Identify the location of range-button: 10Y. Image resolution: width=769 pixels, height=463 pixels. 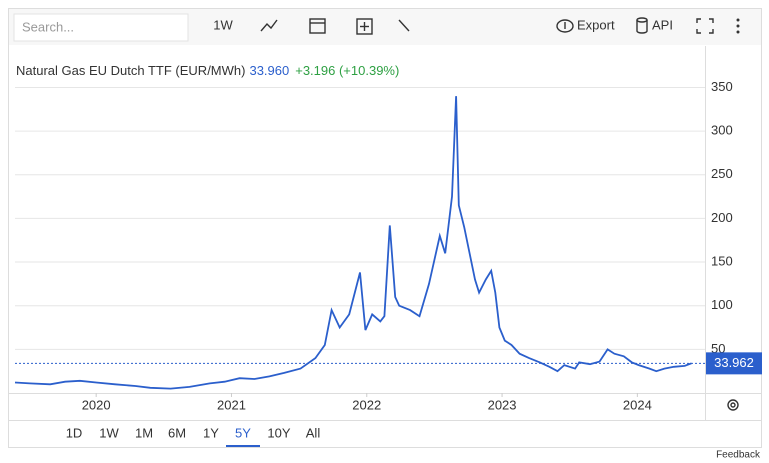
(278, 432).